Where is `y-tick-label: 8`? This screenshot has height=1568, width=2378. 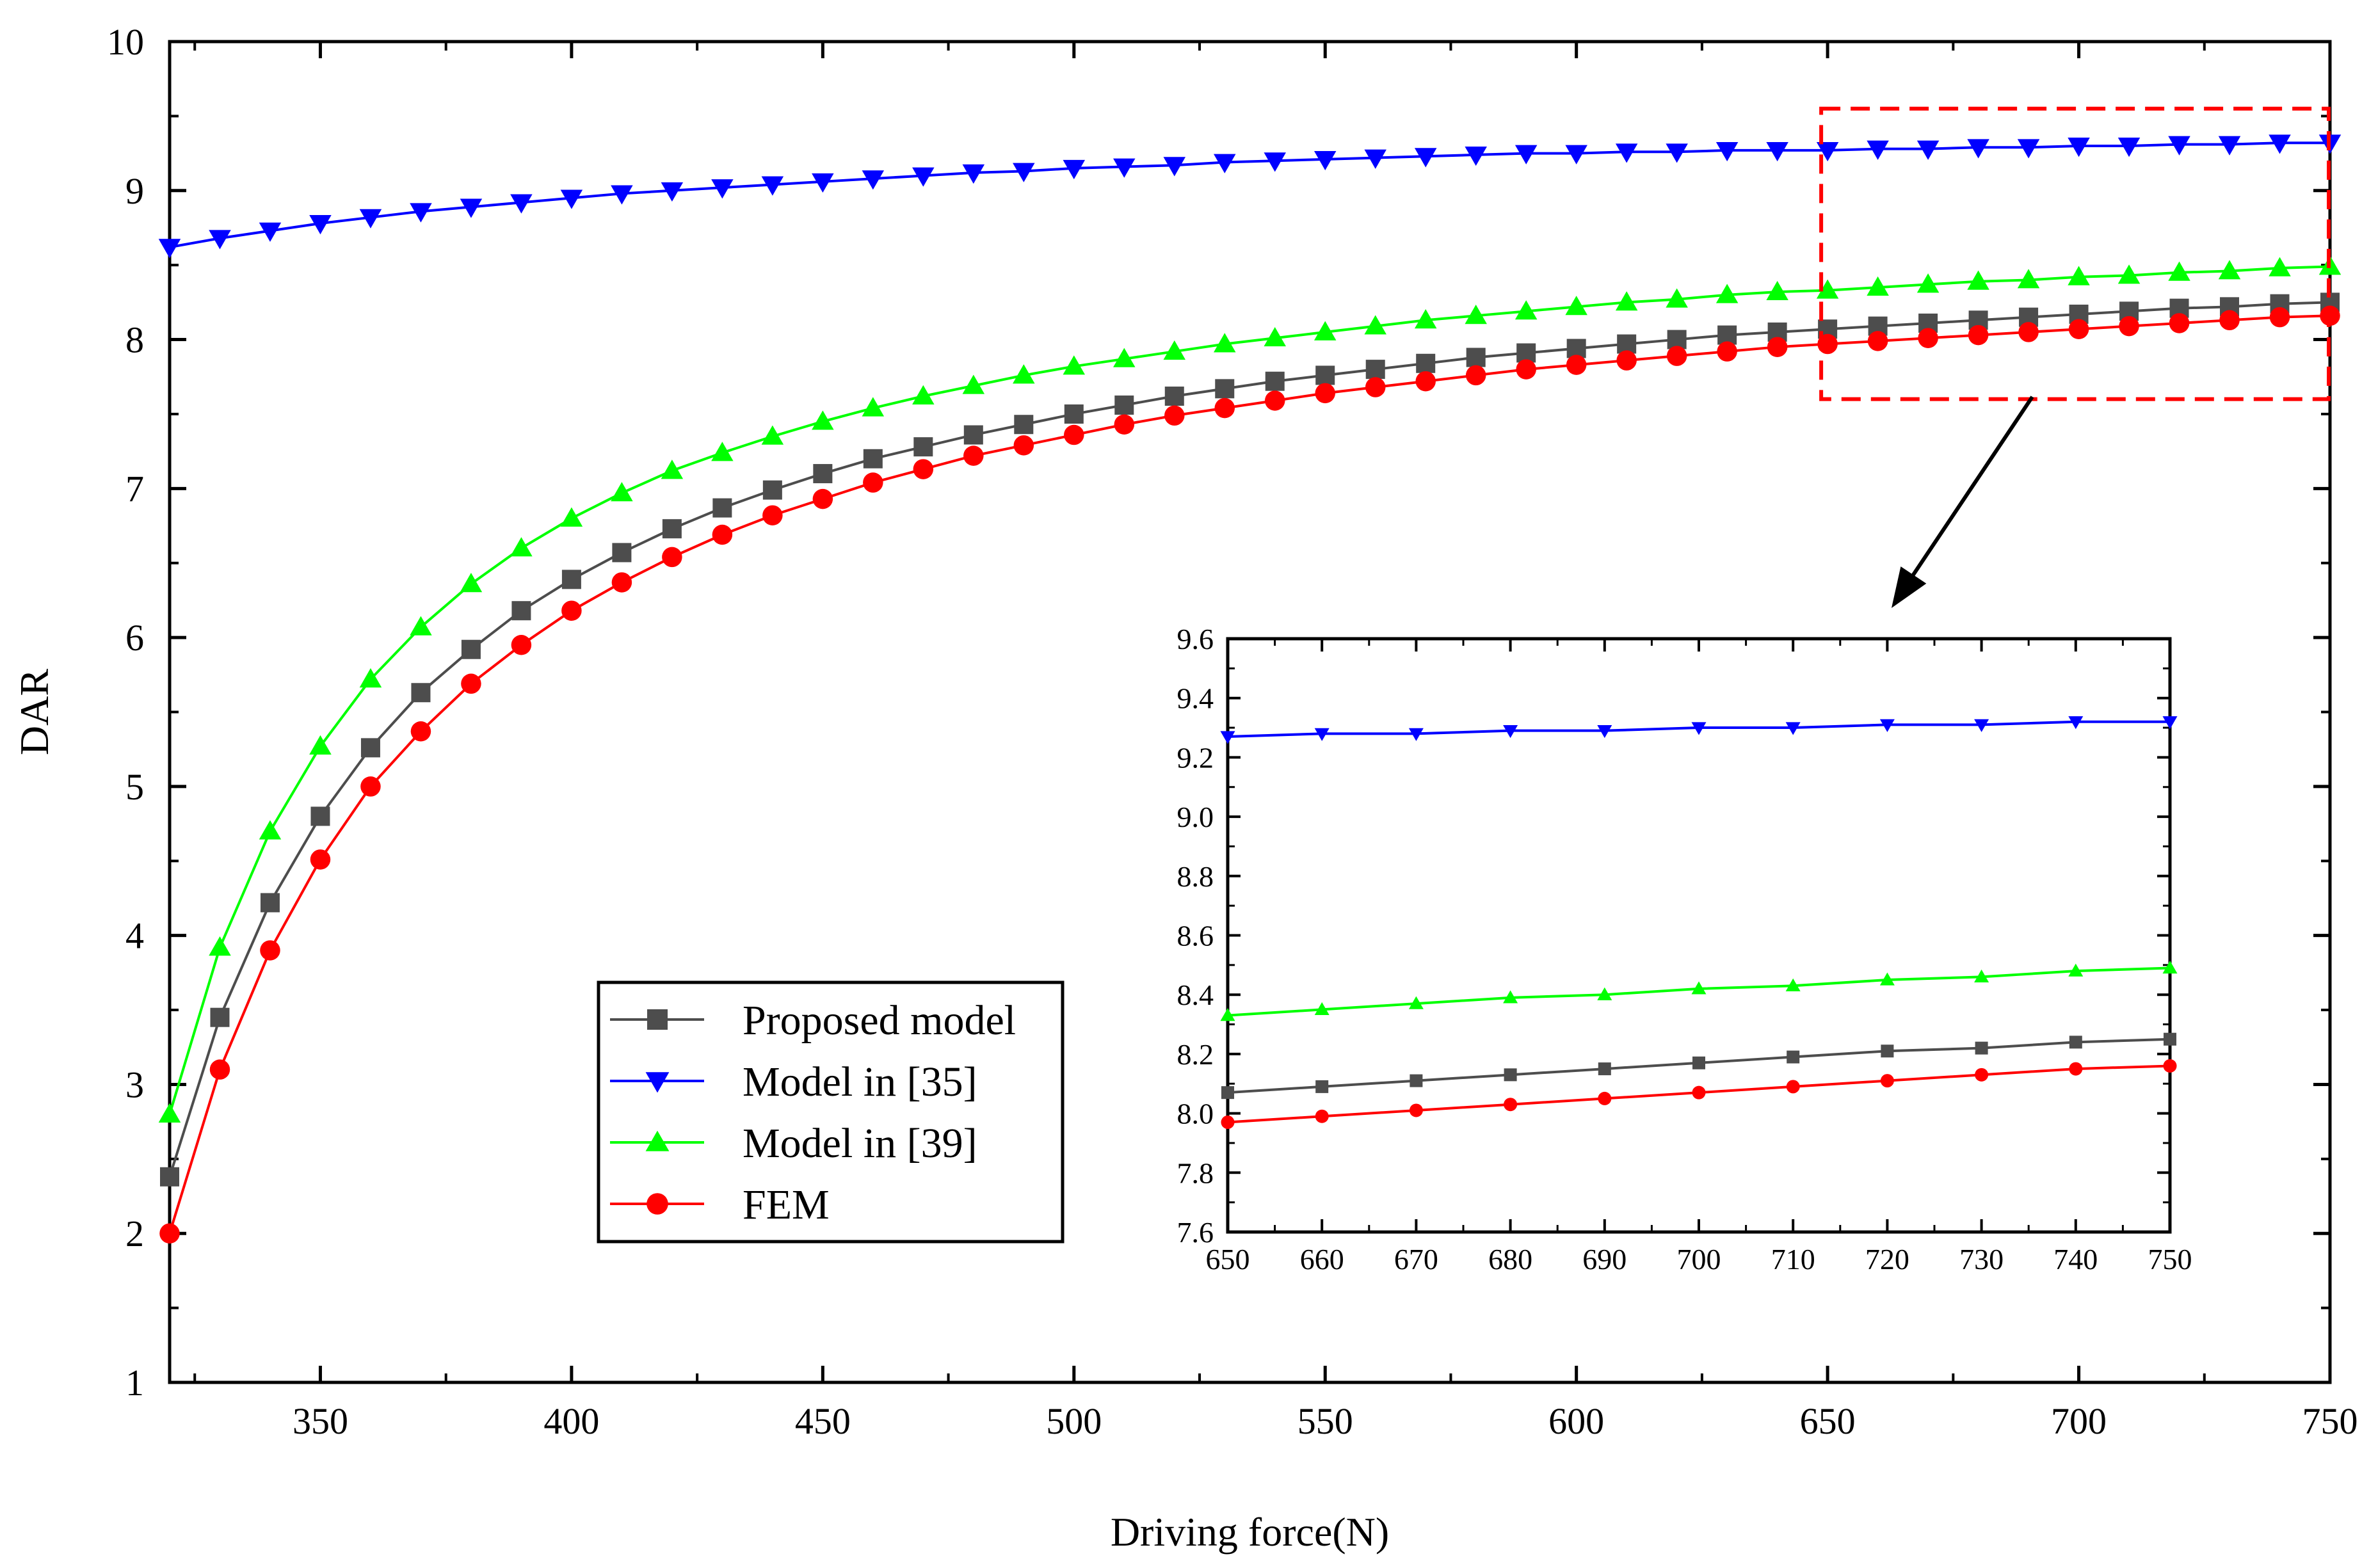
y-tick-label: 8 is located at coordinates (134, 340).